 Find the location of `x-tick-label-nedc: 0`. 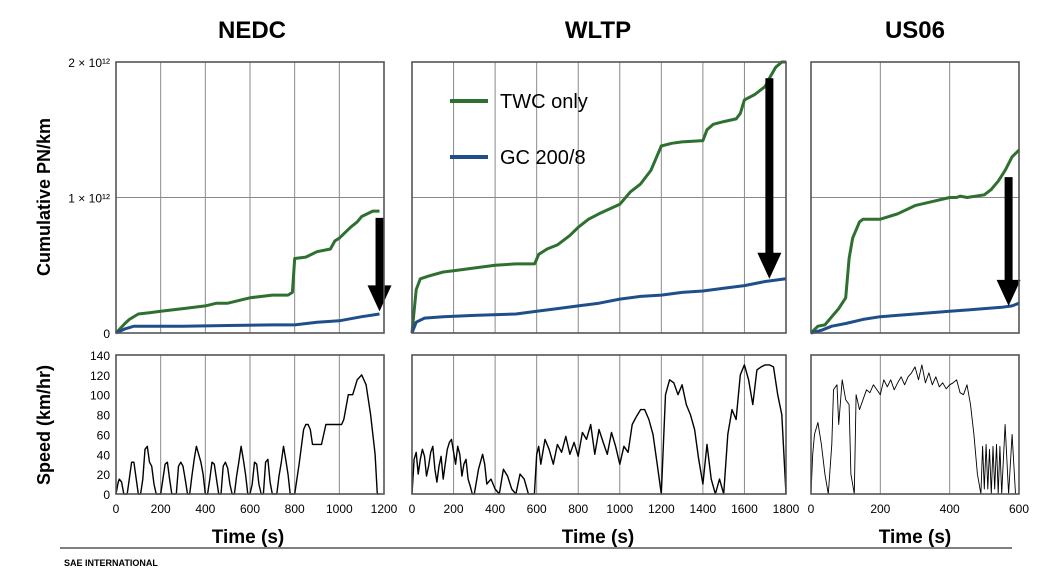

x-tick-label-nedc: 0 is located at coordinates (116, 509).